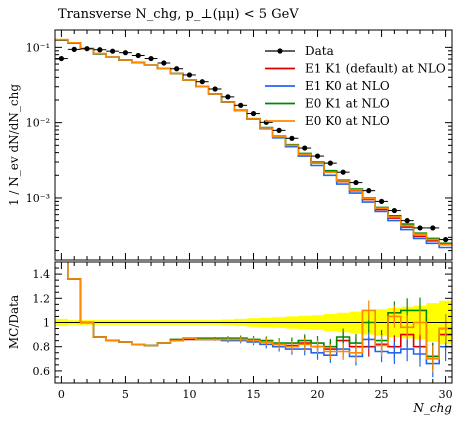 This screenshot has height=421, width=467. I want to click on x-tick-label: 25, so click(382, 394).